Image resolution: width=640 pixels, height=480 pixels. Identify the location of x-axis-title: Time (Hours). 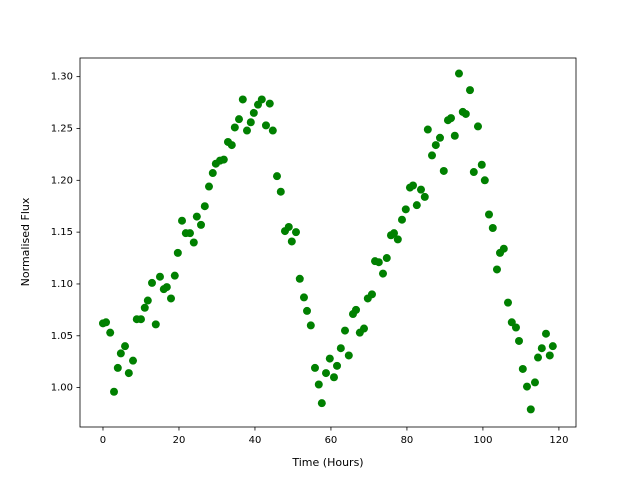
(327, 462).